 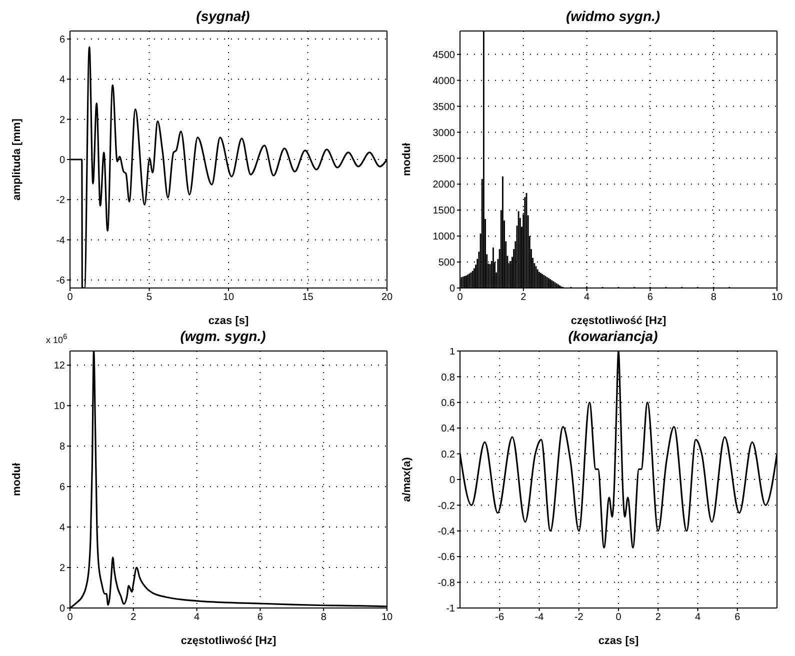 I want to click on y-tick-label: -1, so click(x=451, y=609).